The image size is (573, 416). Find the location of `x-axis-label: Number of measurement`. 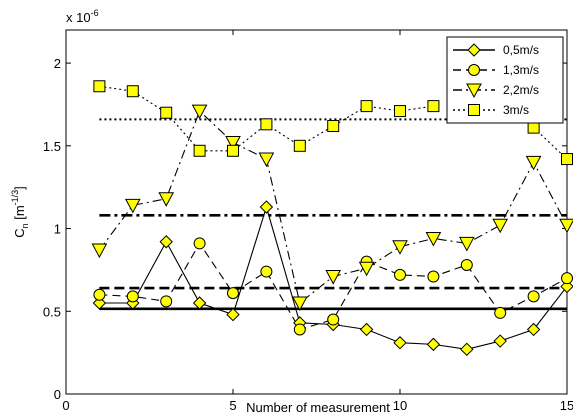

x-axis-label: Number of measurement is located at coordinates (318, 407).